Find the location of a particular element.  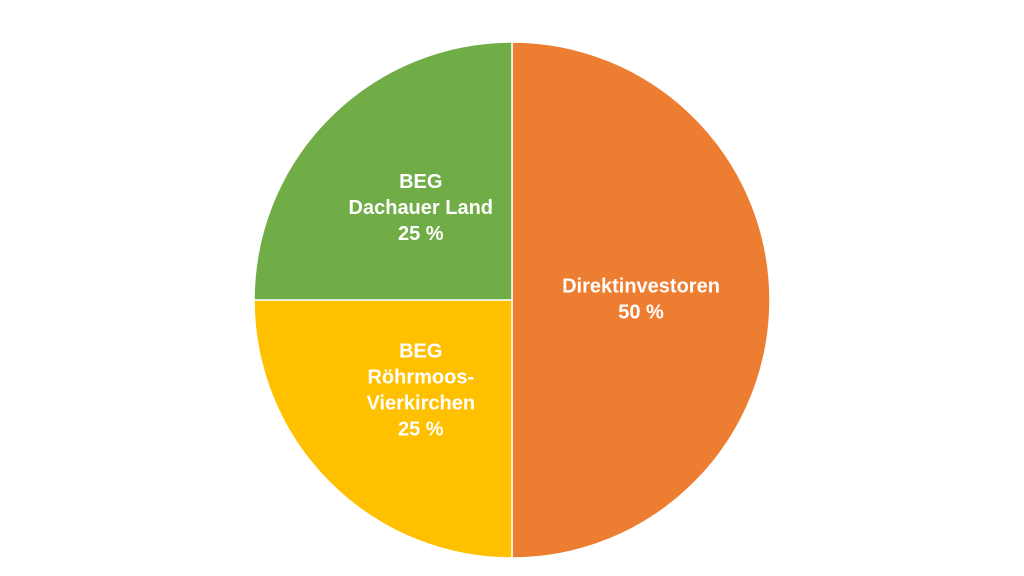

slice-label: Direktinvestoren is located at coordinates (641, 286).